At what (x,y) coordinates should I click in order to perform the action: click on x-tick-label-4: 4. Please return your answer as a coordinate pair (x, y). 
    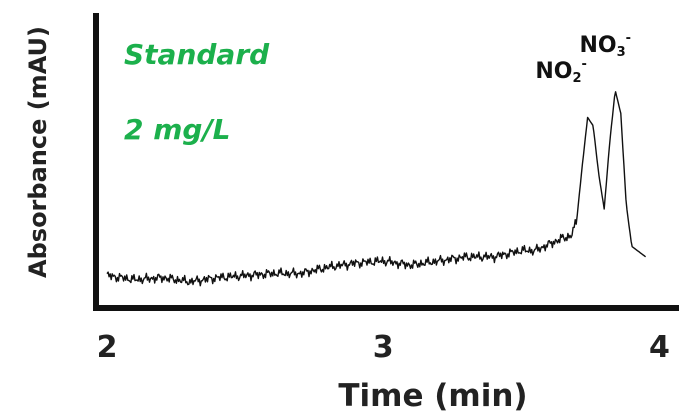
    Looking at the image, I should click on (659, 347).